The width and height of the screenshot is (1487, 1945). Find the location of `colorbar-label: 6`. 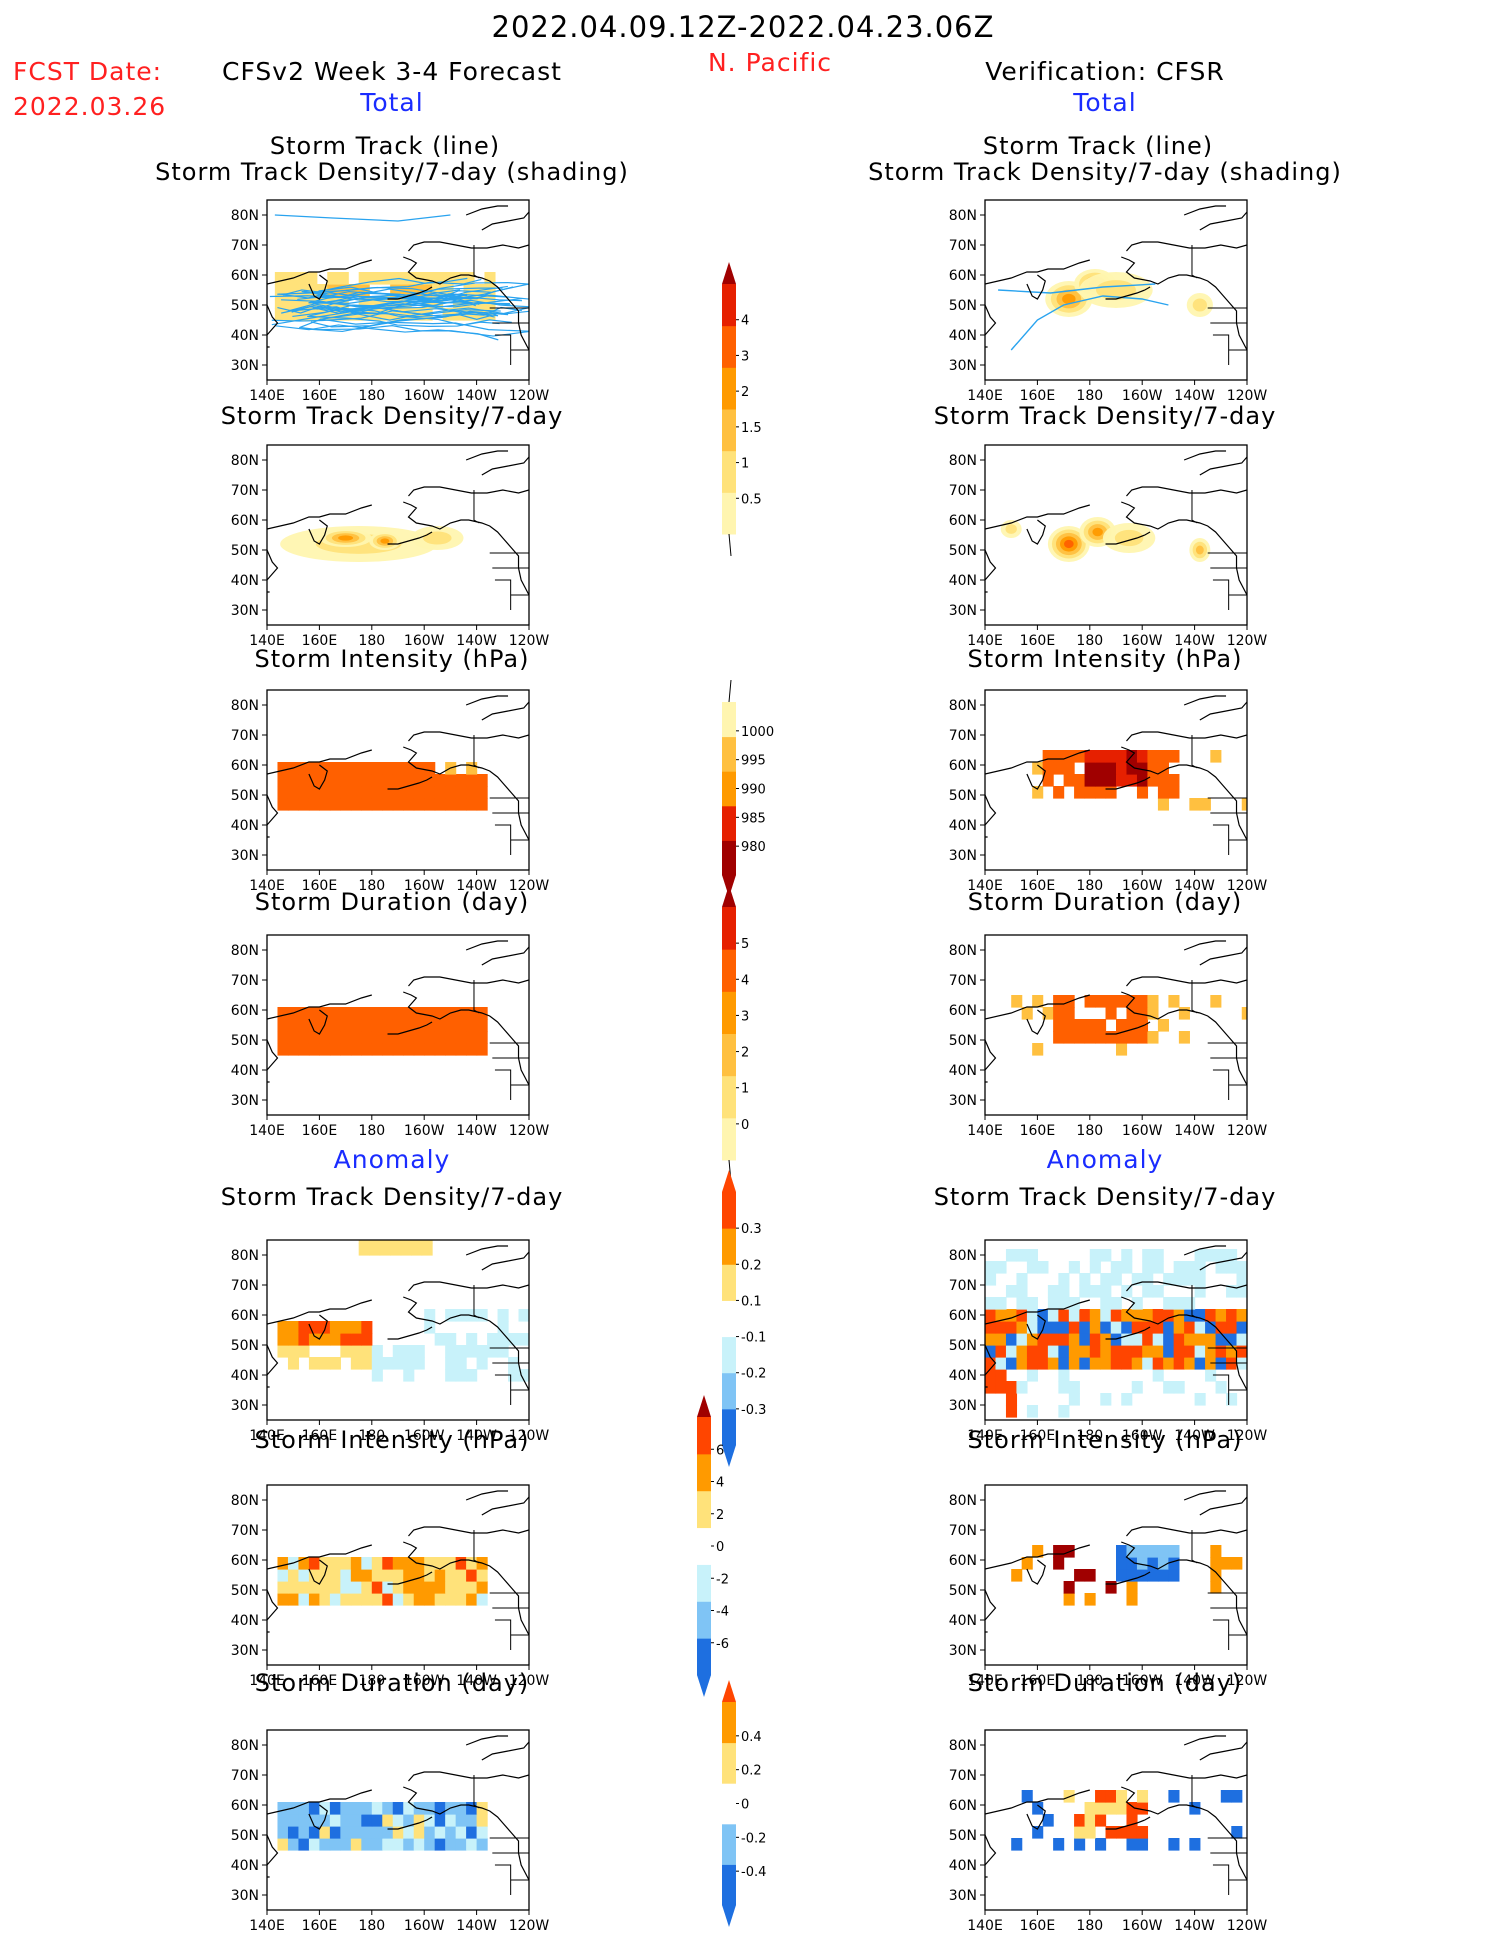

colorbar-label: 6 is located at coordinates (720, 1450).